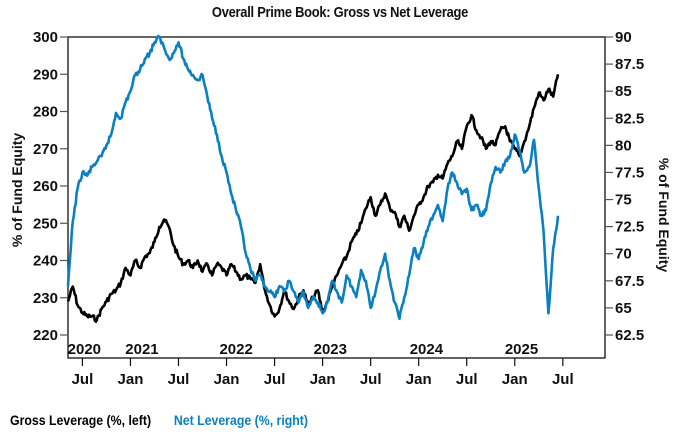 The height and width of the screenshot is (437, 680). What do you see at coordinates (45, 74) in the screenshot?
I see `y-left-tick-label: 290` at bounding box center [45, 74].